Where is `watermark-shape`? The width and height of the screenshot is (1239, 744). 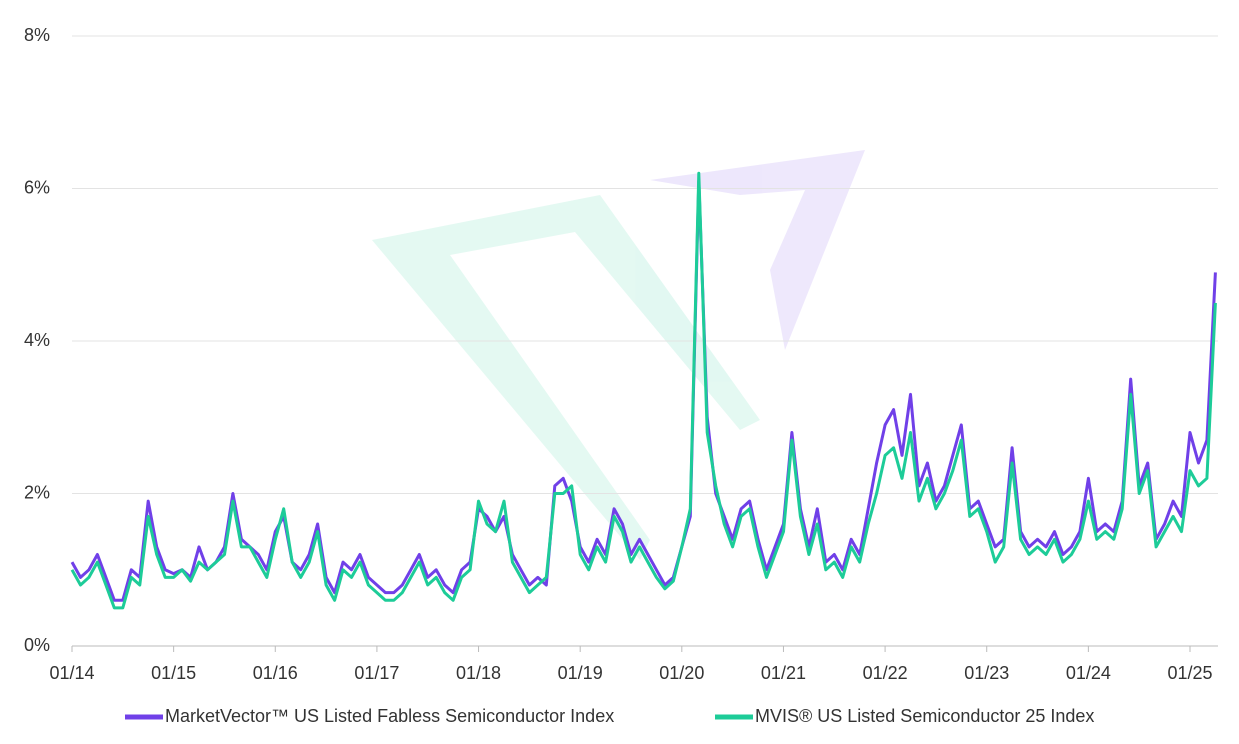
watermark-shape is located at coordinates (757, 250).